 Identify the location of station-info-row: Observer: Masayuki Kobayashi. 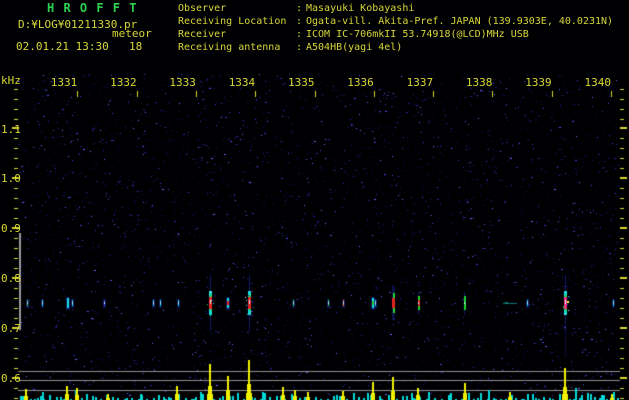
(395, 8).